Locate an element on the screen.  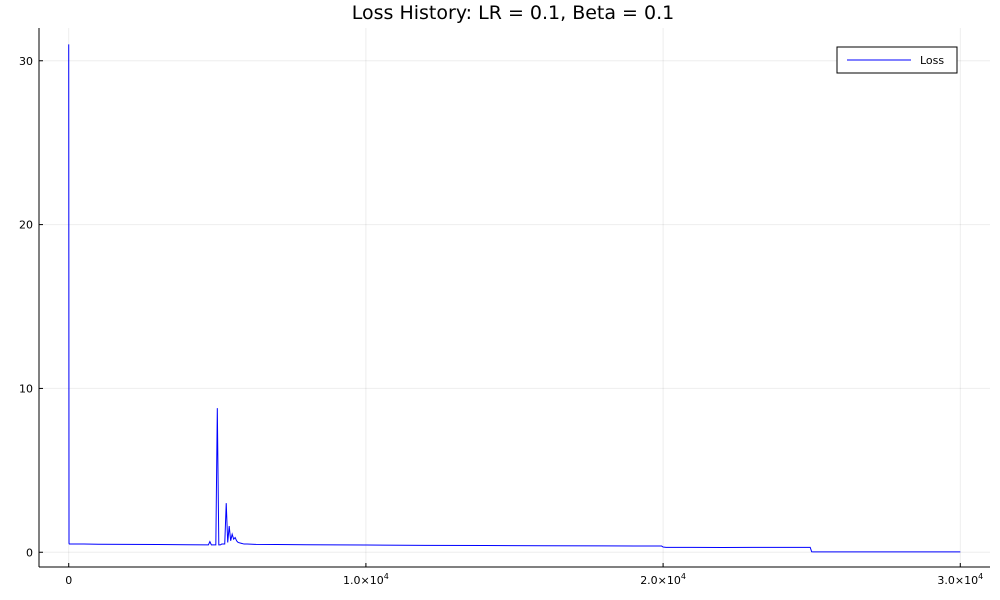
y-tick-label-0: 0 is located at coordinates (29, 552).